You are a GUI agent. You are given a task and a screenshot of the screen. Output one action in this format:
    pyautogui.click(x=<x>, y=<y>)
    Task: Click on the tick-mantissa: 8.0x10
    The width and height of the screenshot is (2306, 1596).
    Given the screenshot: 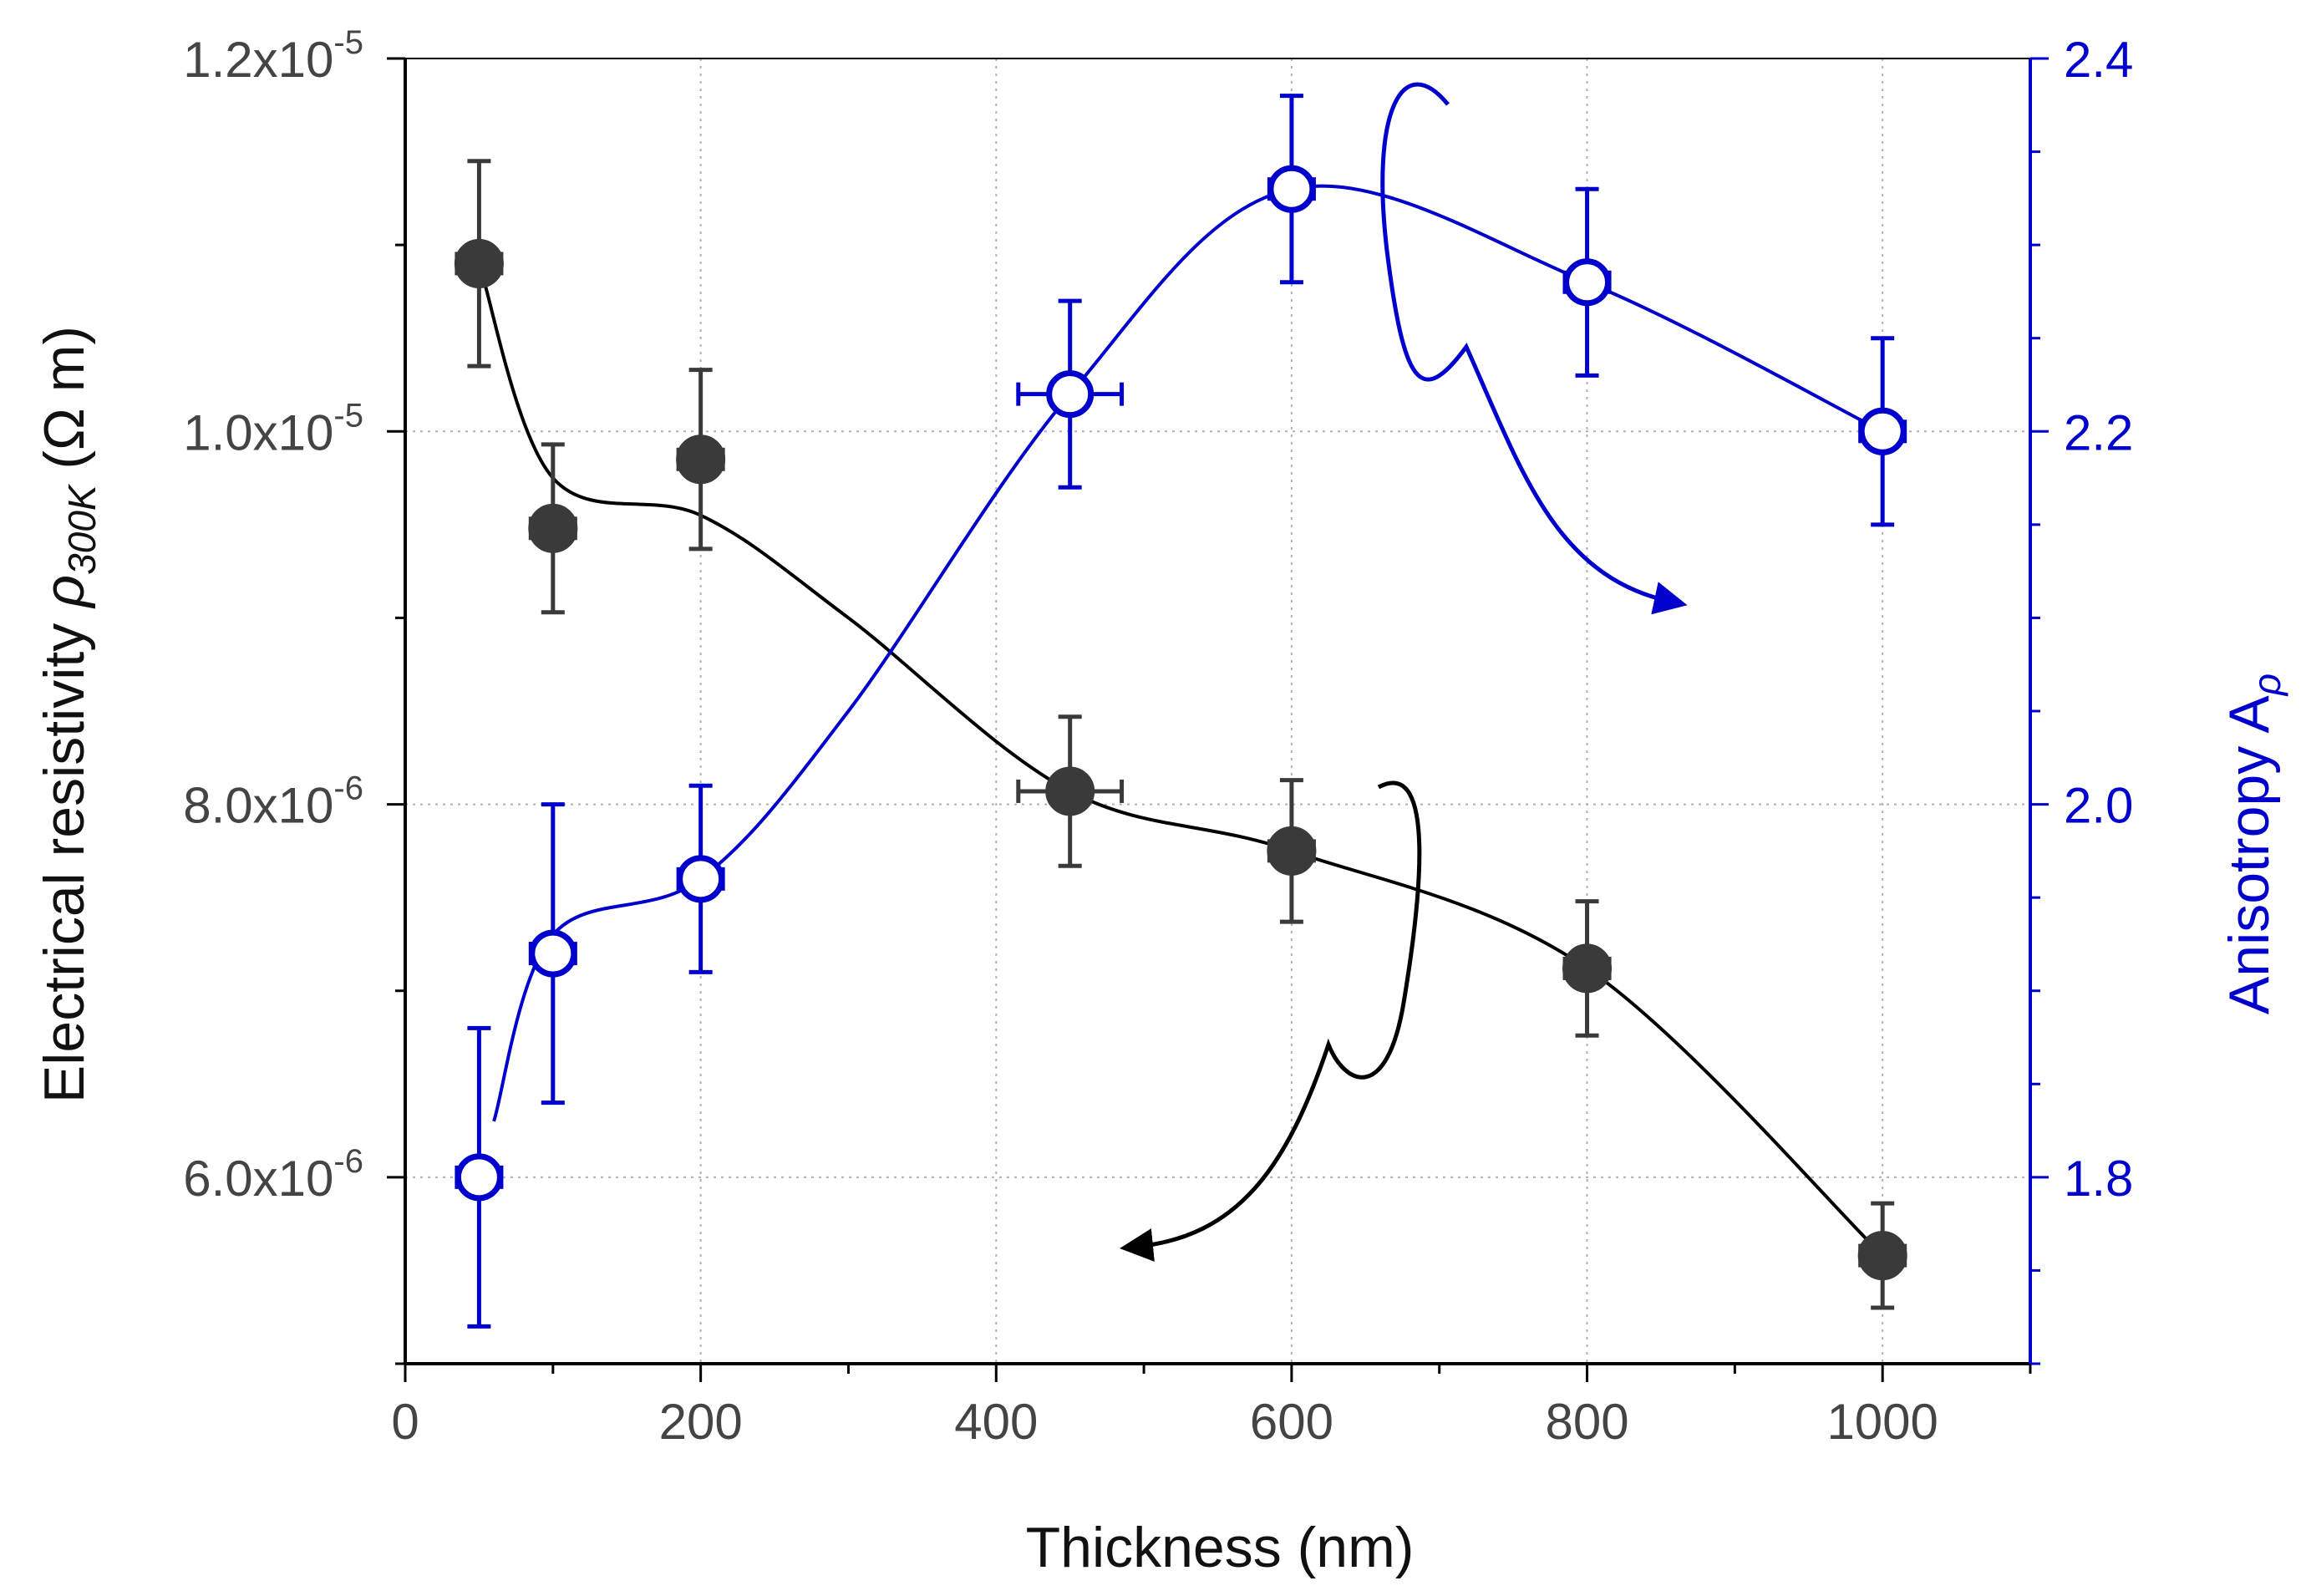 What is the action you would take?
    pyautogui.click(x=258, y=806)
    